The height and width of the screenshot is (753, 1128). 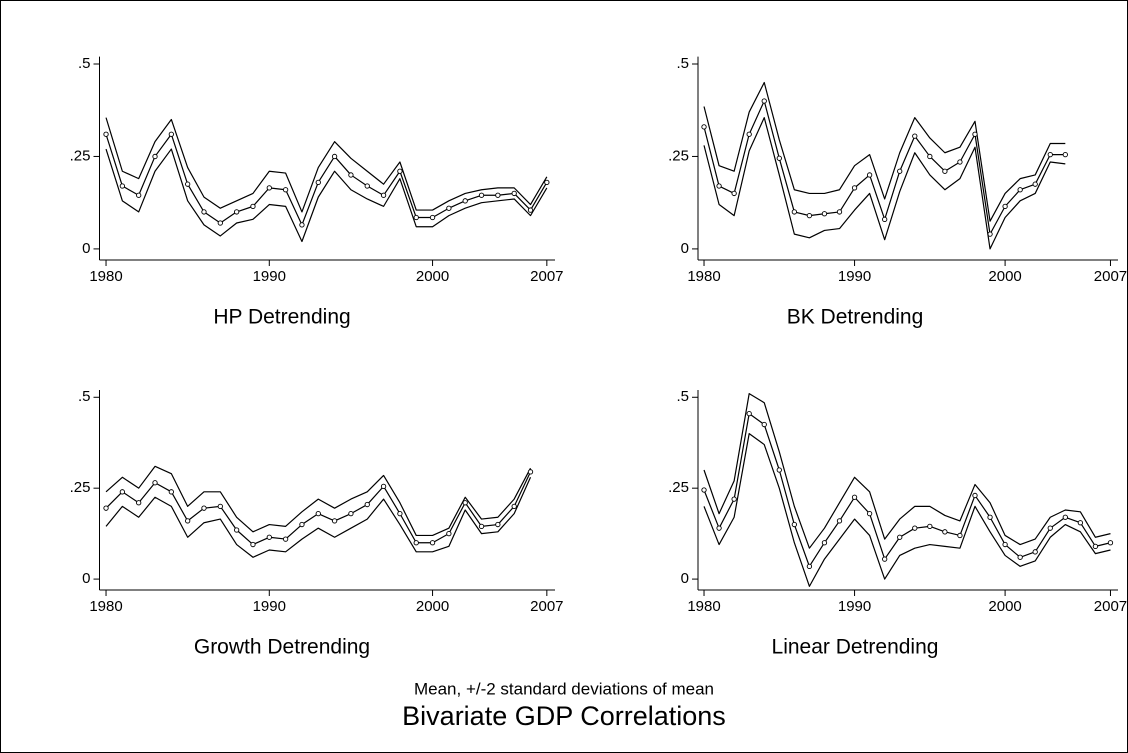 I want to click on panel-title: BK Detrending, so click(x=855, y=317).